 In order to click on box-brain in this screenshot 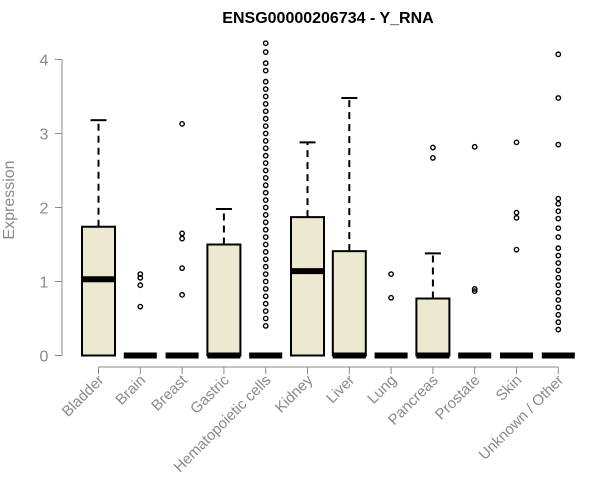, I will do `click(140, 315)`.